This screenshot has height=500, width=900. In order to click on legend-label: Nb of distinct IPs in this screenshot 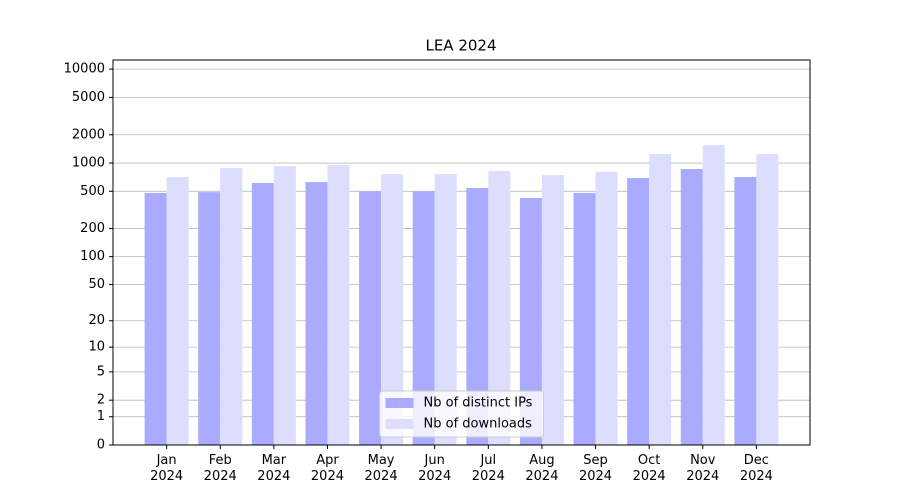, I will do `click(478, 403)`.